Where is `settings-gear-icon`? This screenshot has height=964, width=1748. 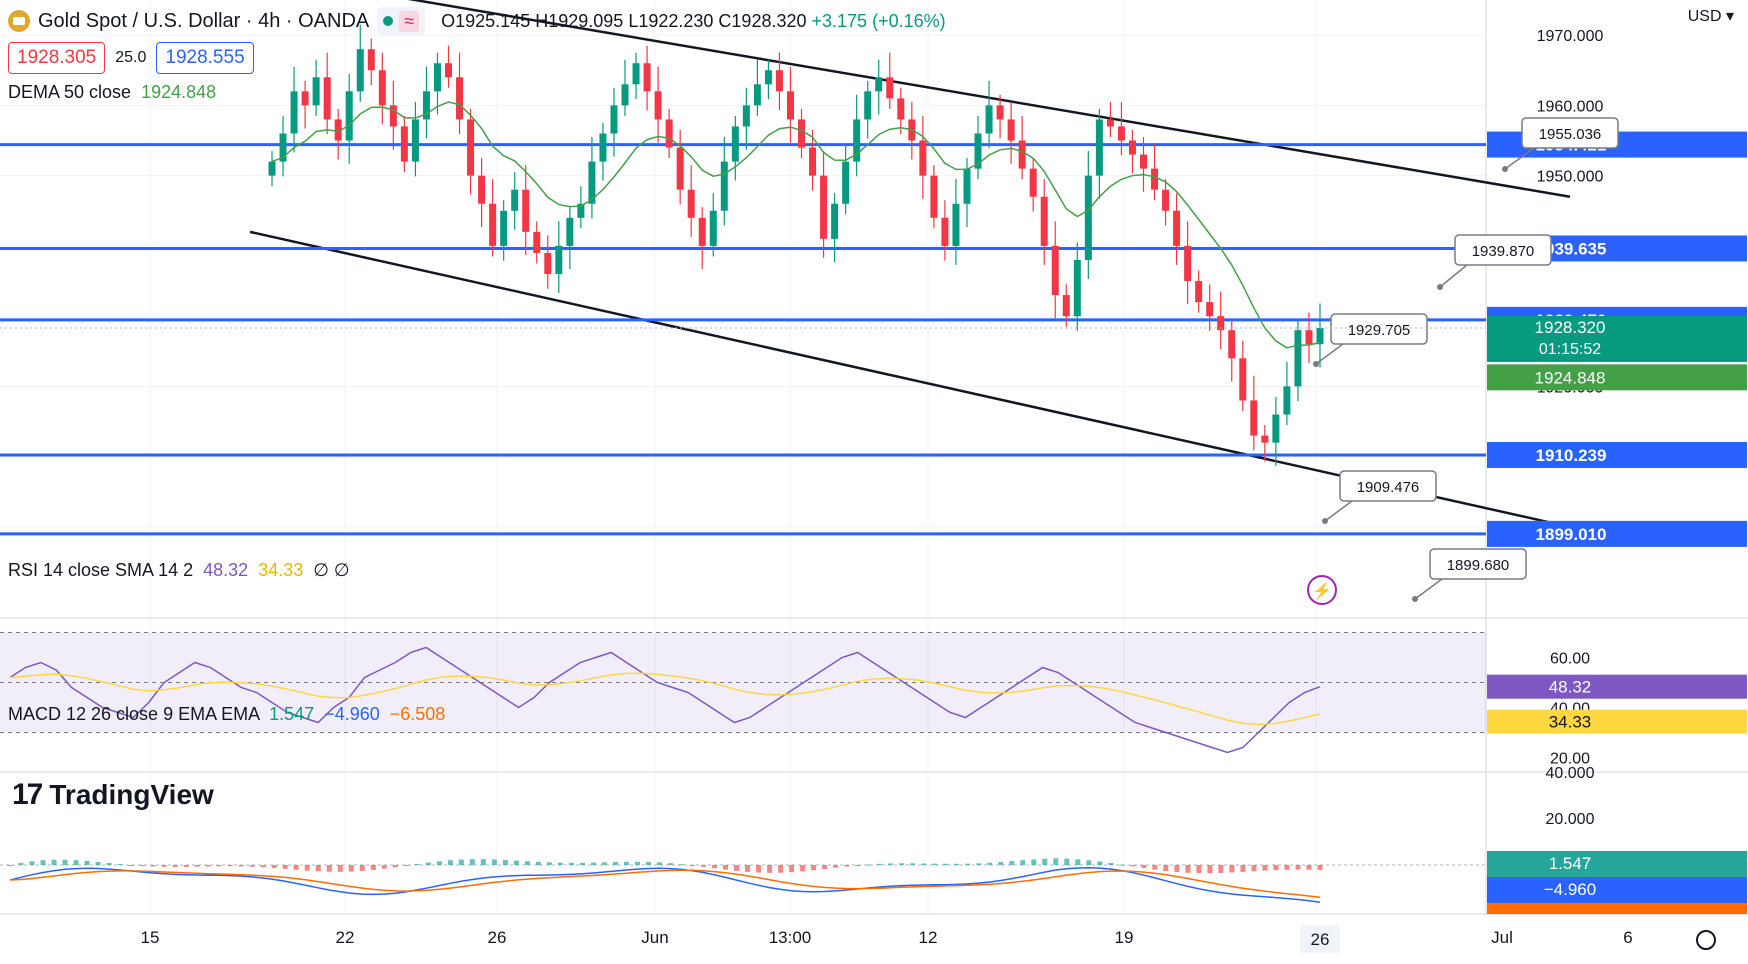 settings-gear-icon is located at coordinates (1706, 940).